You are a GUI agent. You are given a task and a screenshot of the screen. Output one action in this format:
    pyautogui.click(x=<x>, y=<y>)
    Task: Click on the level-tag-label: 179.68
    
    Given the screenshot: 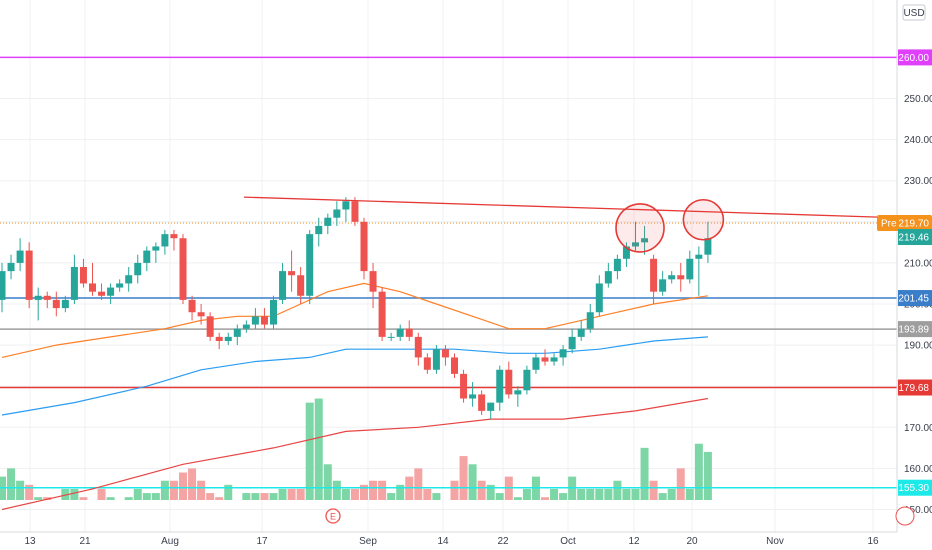 What is the action you would take?
    pyautogui.click(x=913, y=388)
    